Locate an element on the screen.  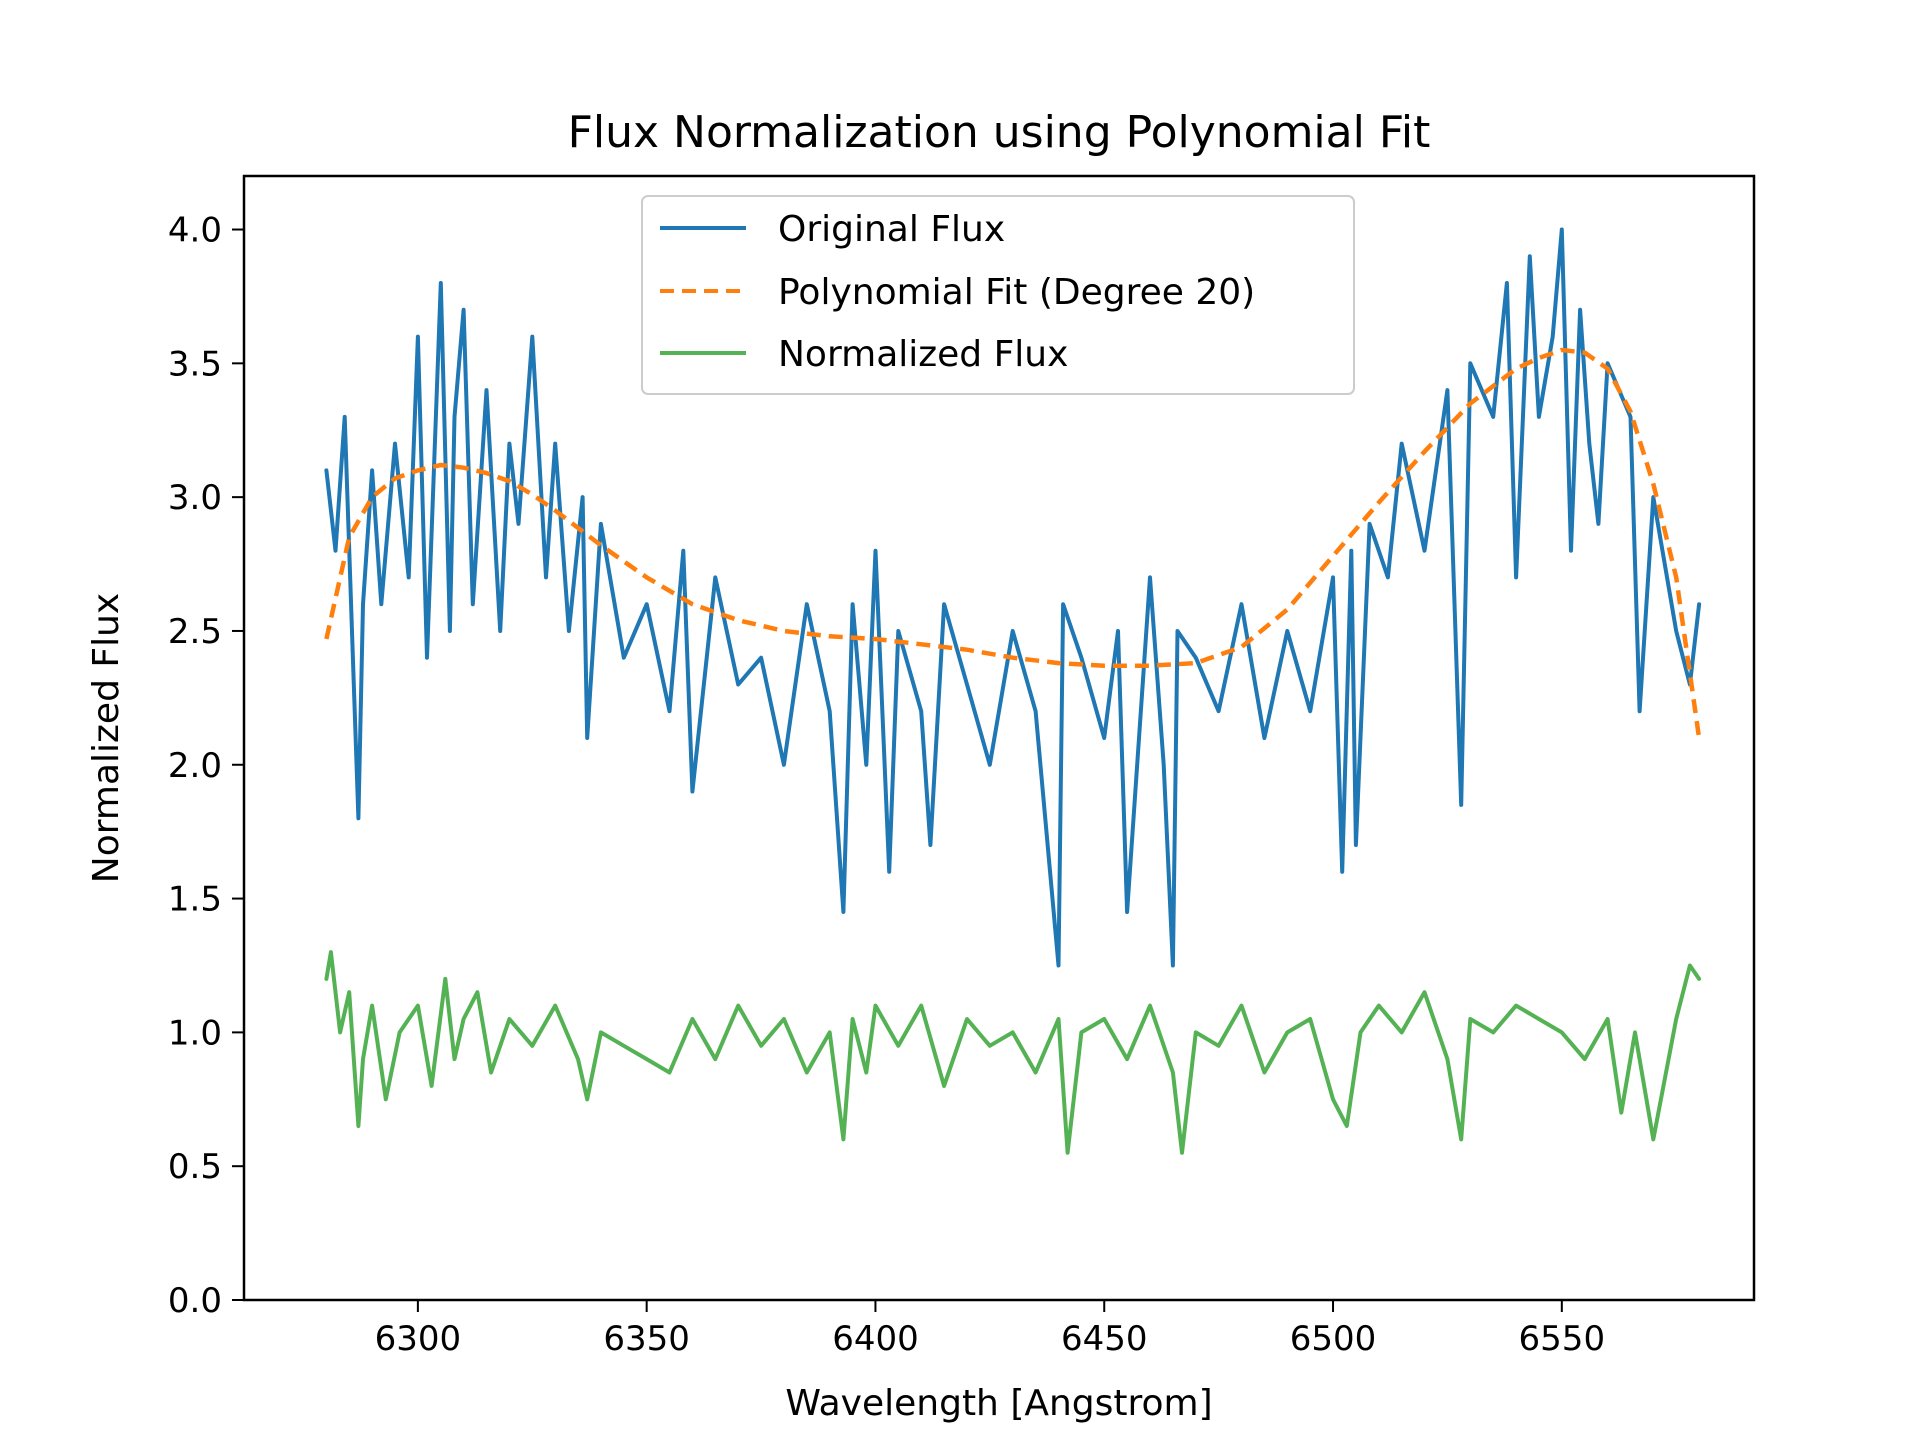
legend-label-polynomial-fit: Polynomial Fit (Degree 20) is located at coordinates (1016, 292).